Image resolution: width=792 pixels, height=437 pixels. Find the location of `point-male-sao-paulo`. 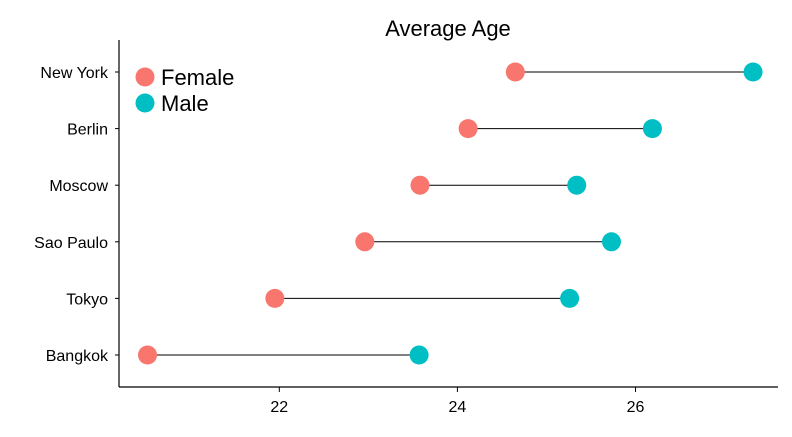

point-male-sao-paulo is located at coordinates (611, 242).